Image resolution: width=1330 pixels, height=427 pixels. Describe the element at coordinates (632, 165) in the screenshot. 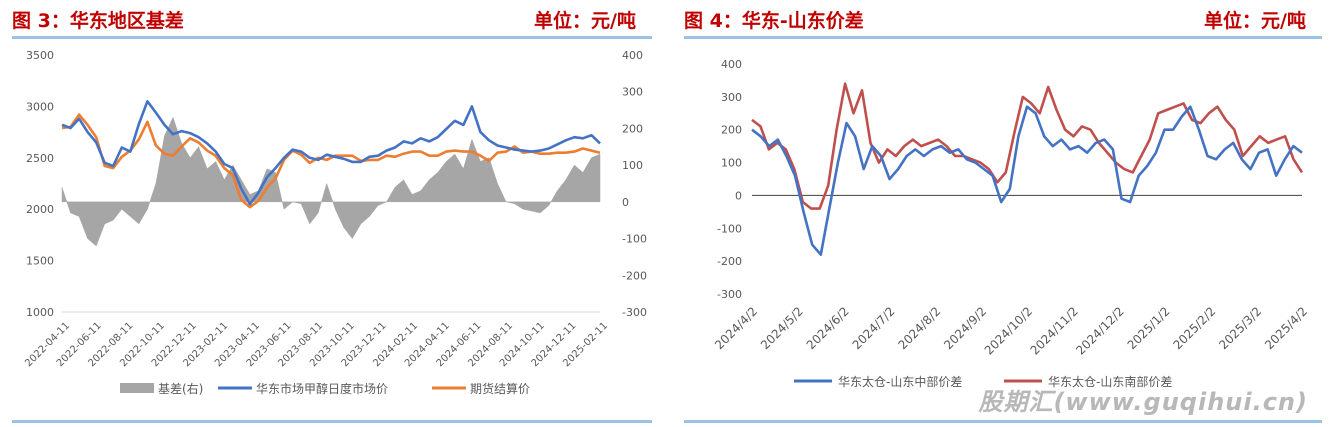

I see `y2-axis-tick-label: 100` at that location.